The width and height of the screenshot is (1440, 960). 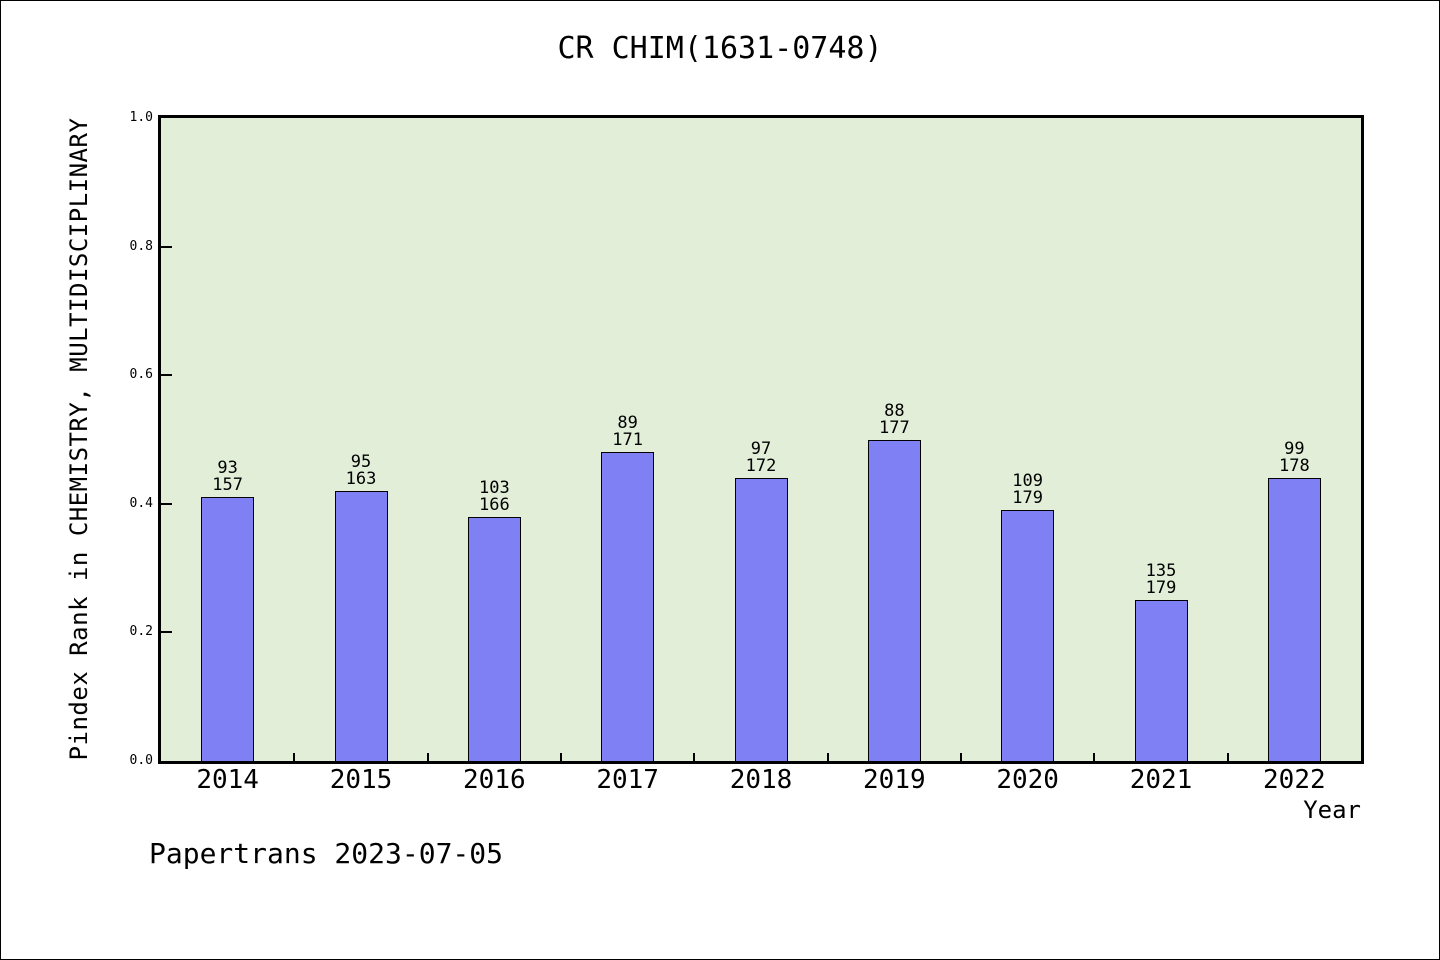 What do you see at coordinates (166, 246) in the screenshot?
I see `y-tick-0.8` at bounding box center [166, 246].